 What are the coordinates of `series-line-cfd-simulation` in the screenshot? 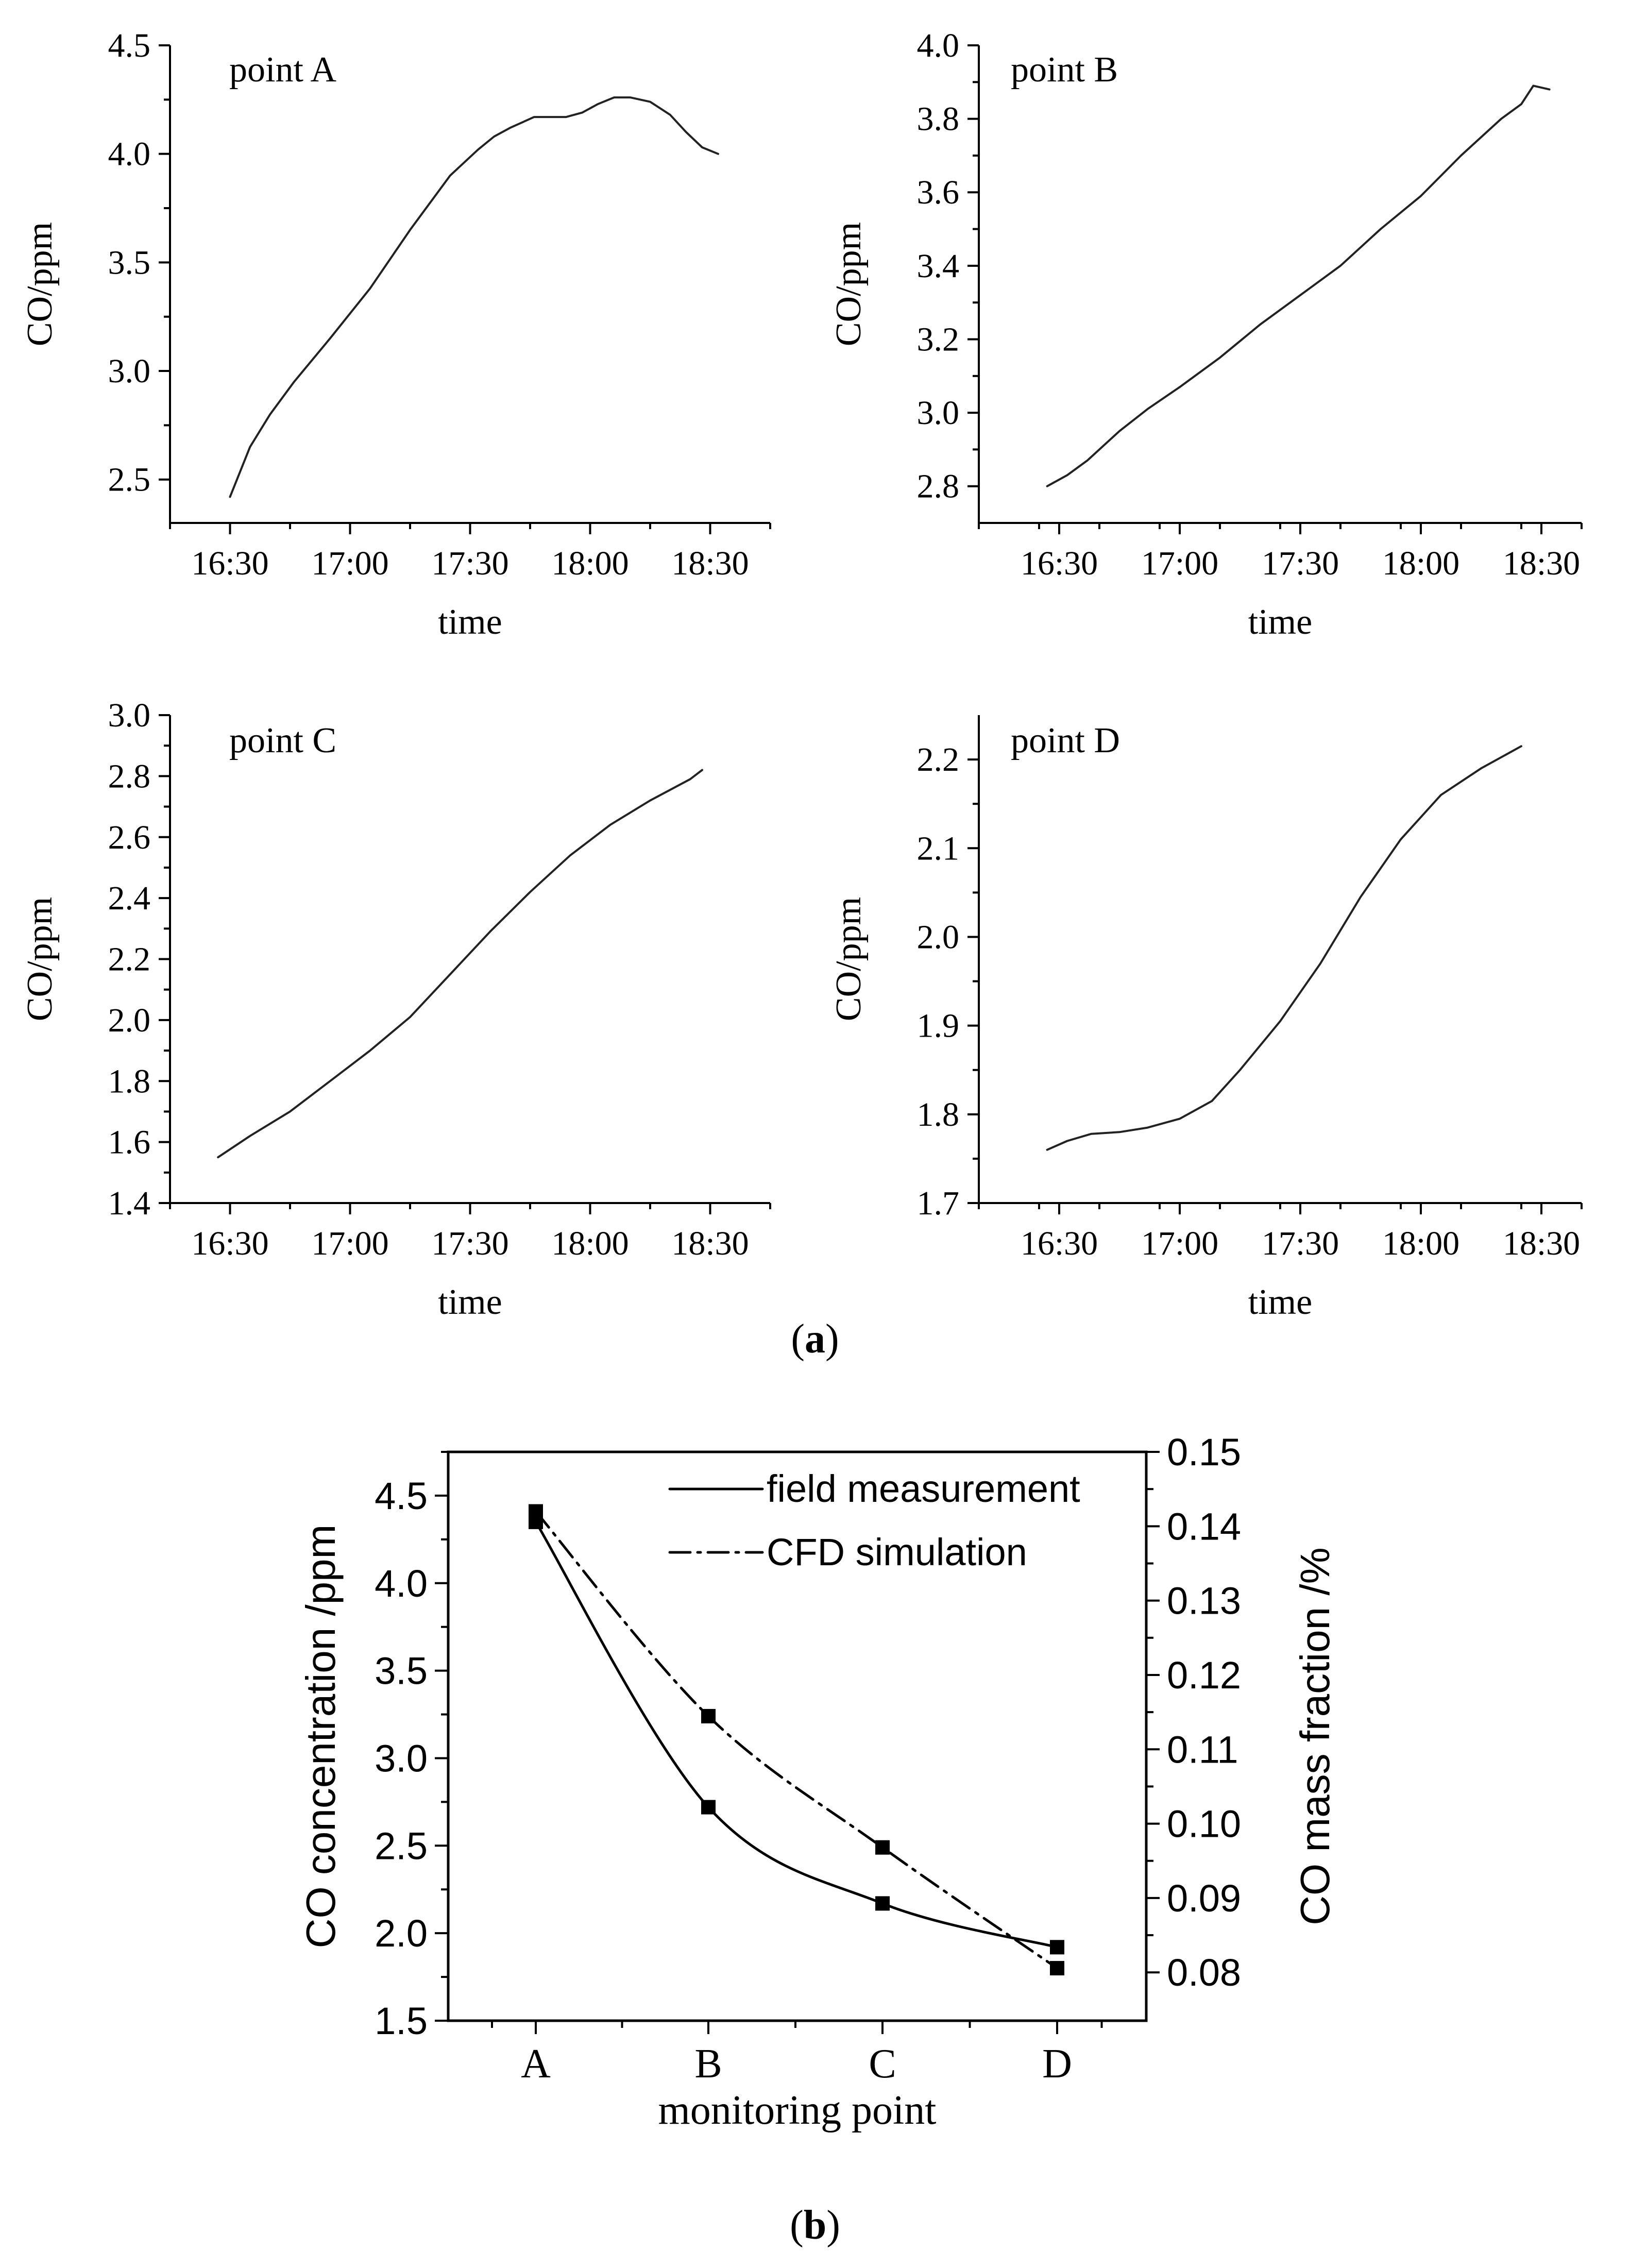 It's located at (796, 1740).